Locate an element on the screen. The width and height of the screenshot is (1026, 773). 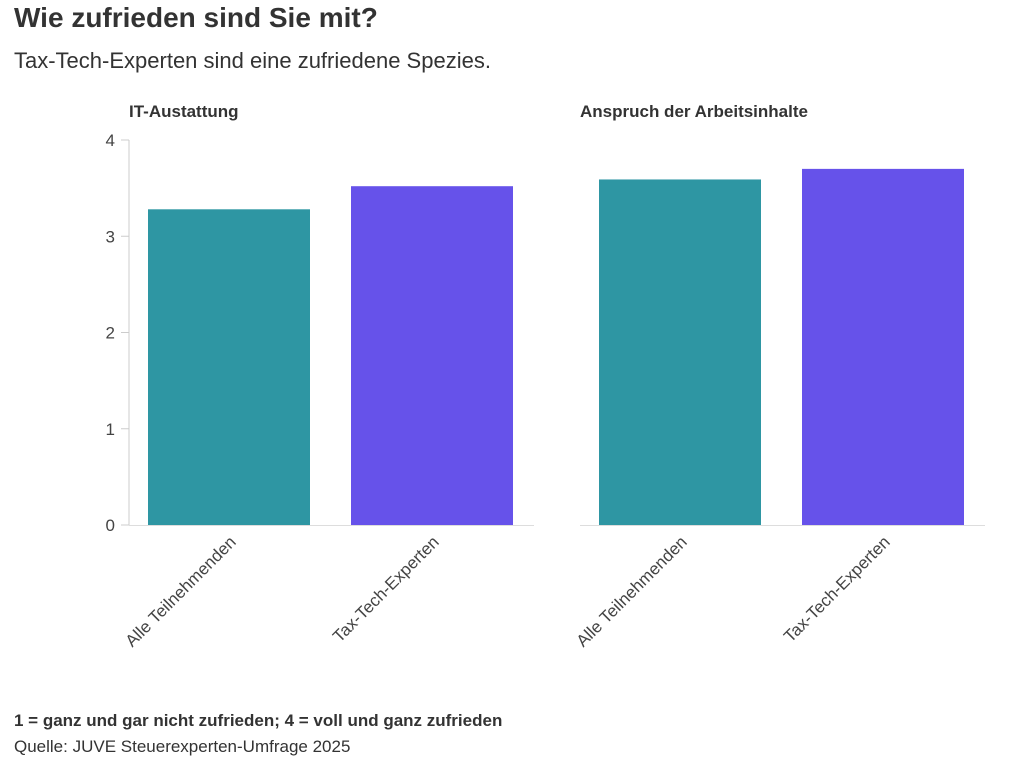
source-note: Quelle: JUVE Steuerexperten-Umfrage 2025 is located at coordinates (182, 746).